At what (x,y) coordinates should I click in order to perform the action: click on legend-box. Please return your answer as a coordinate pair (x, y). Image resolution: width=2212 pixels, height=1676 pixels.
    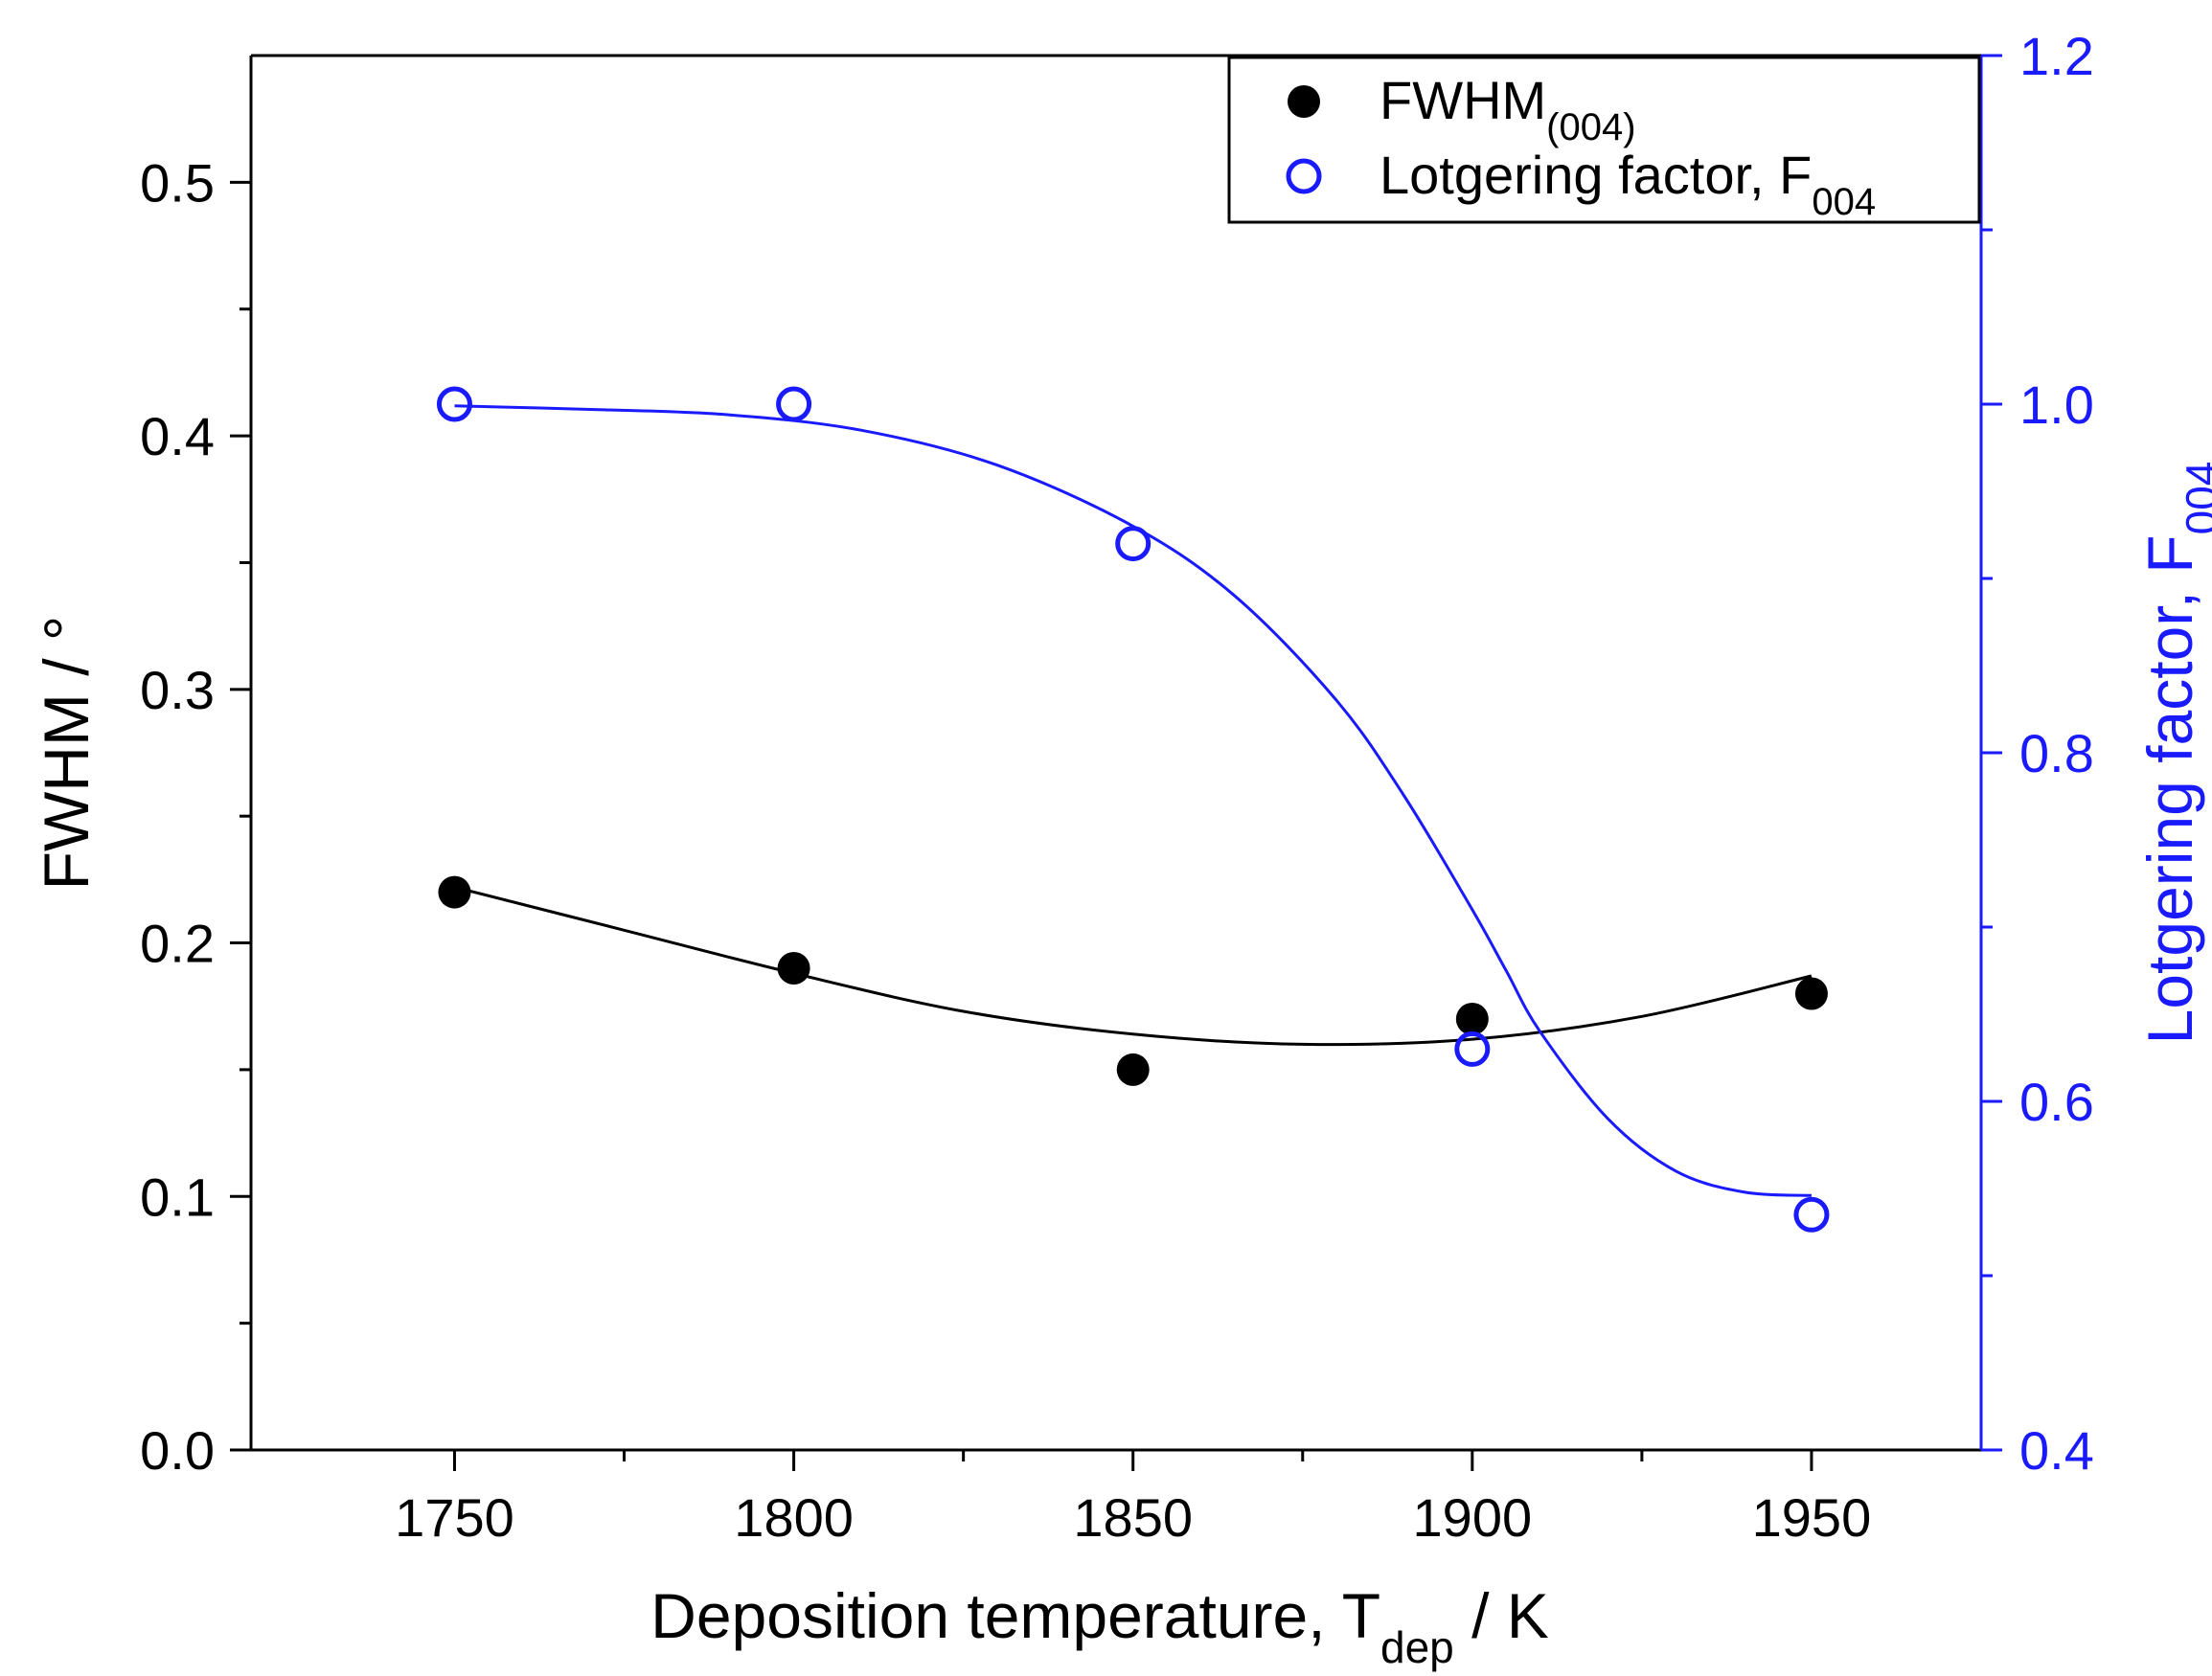
    Looking at the image, I should click on (1604, 140).